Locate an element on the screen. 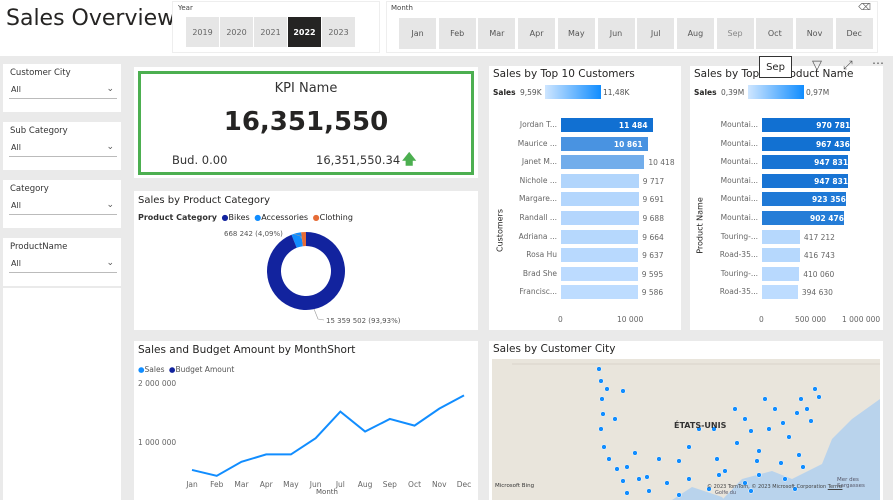 This screenshot has width=893, height=500. month-tile-jul: Jul is located at coordinates (656, 33).